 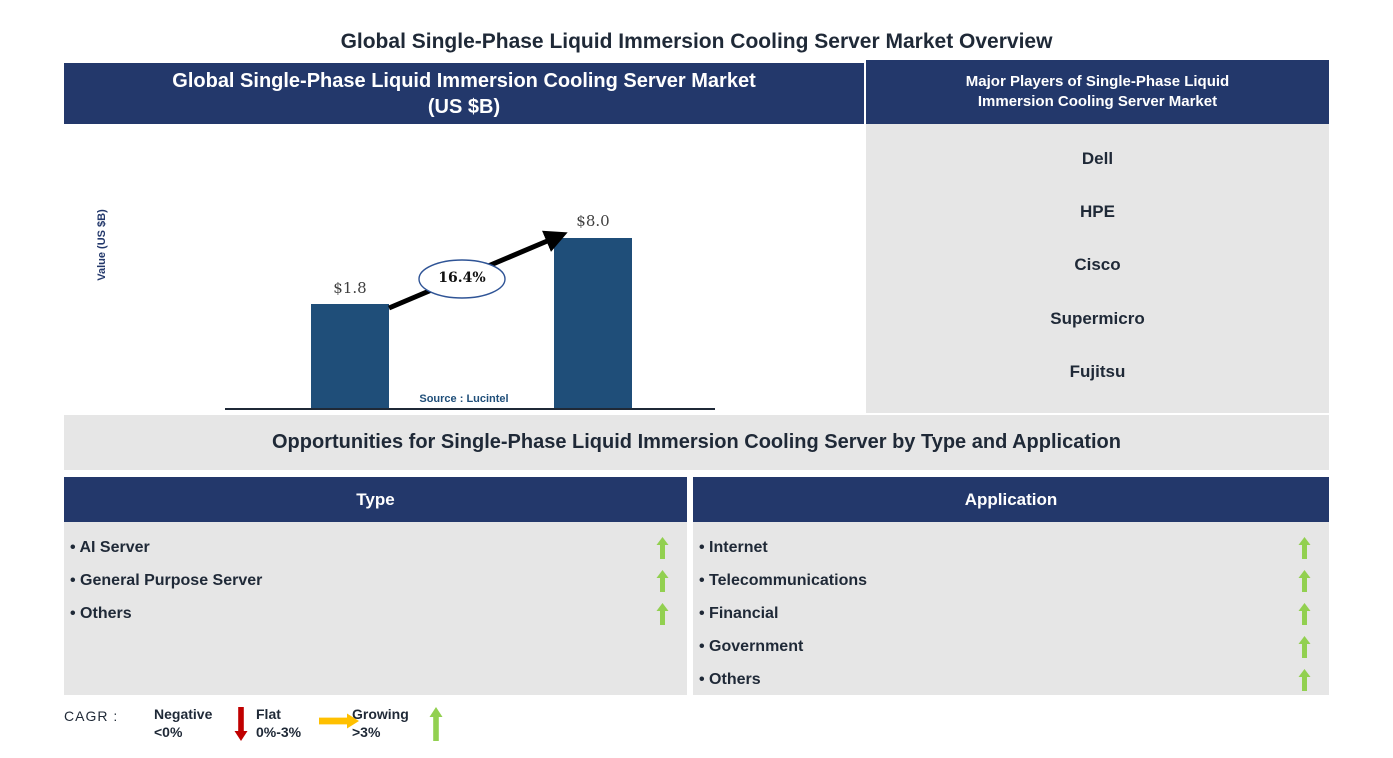 What do you see at coordinates (350, 288) in the screenshot?
I see `bar-value-2026: $1.8` at bounding box center [350, 288].